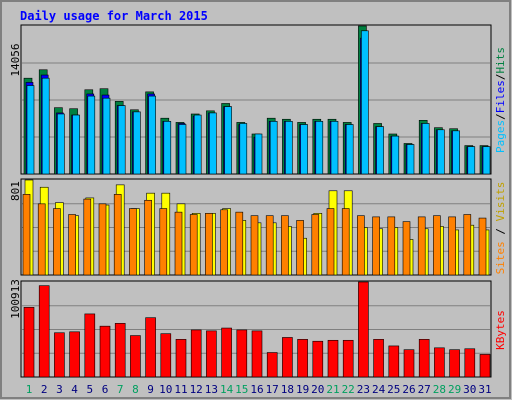 This screenshot has width=512, height=400. Describe the element at coordinates (500, 60) in the screenshot. I see `legend-hits: Hits` at that location.